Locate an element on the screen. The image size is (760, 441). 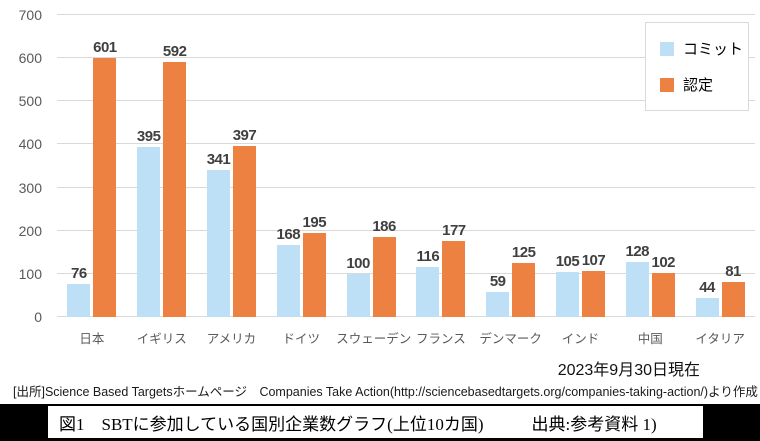
y-axis-tick-label: 700 is located at coordinates (30, 15).